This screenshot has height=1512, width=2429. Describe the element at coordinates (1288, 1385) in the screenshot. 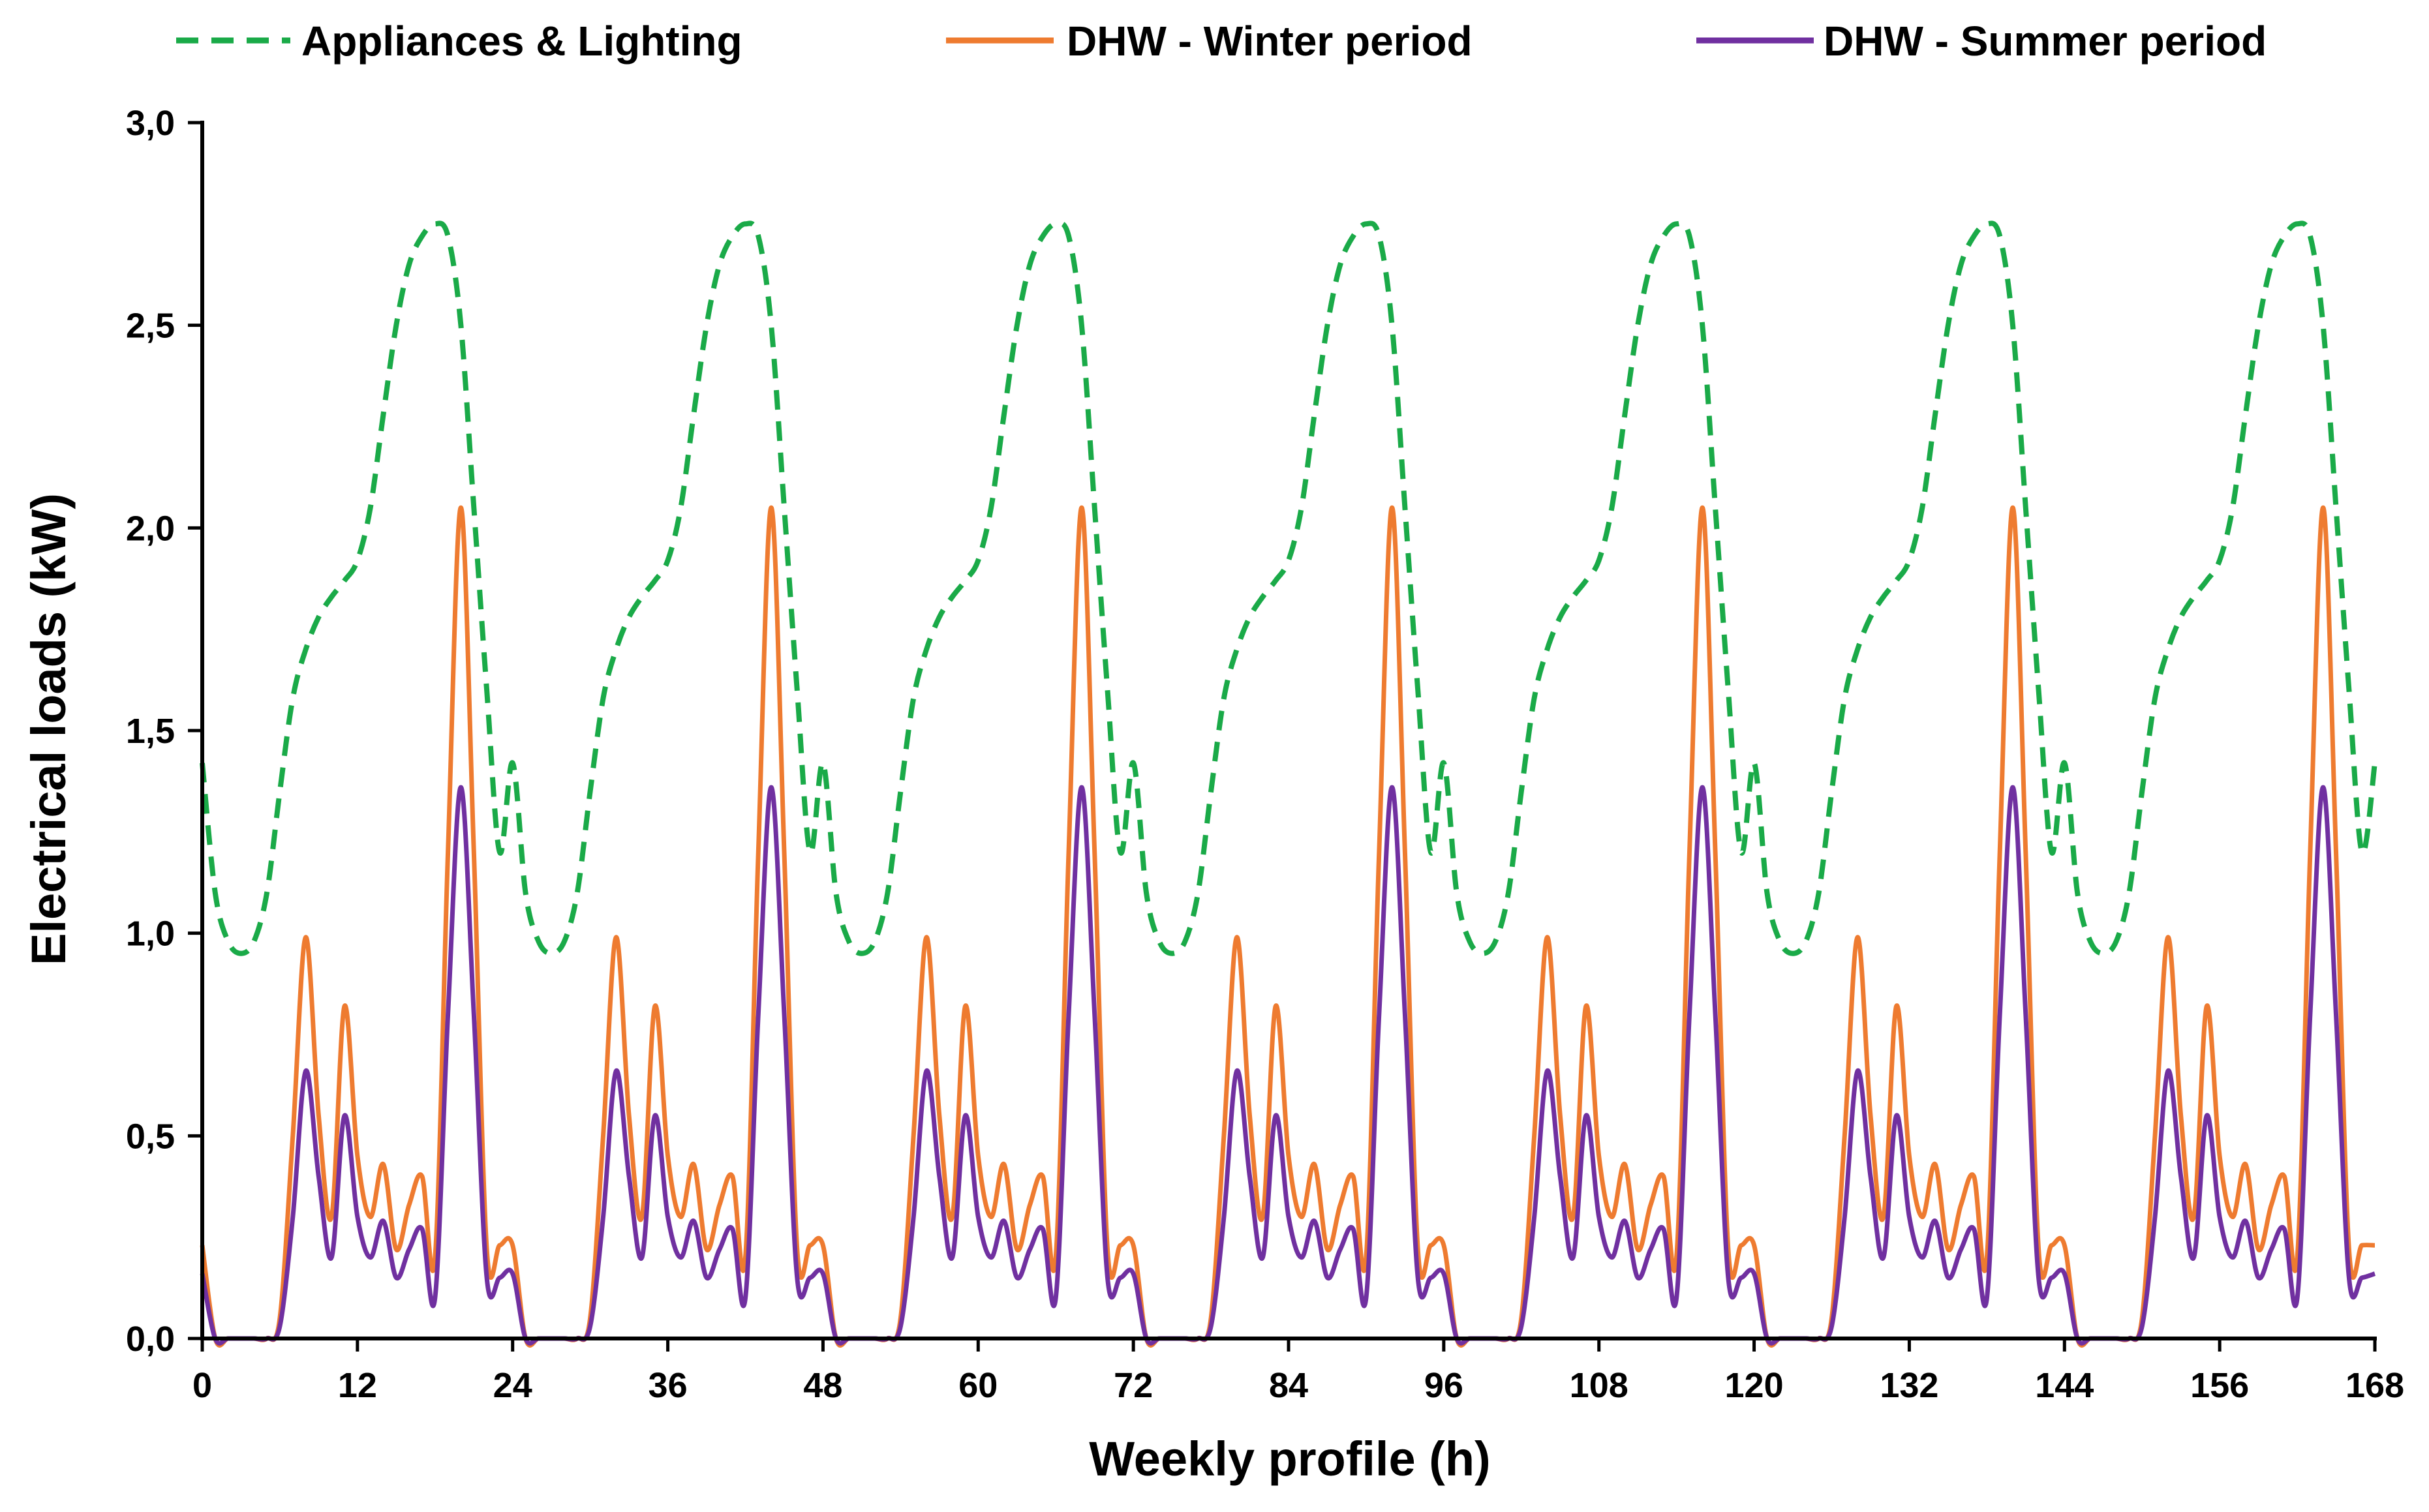

I see `x-tick-label: 84` at that location.